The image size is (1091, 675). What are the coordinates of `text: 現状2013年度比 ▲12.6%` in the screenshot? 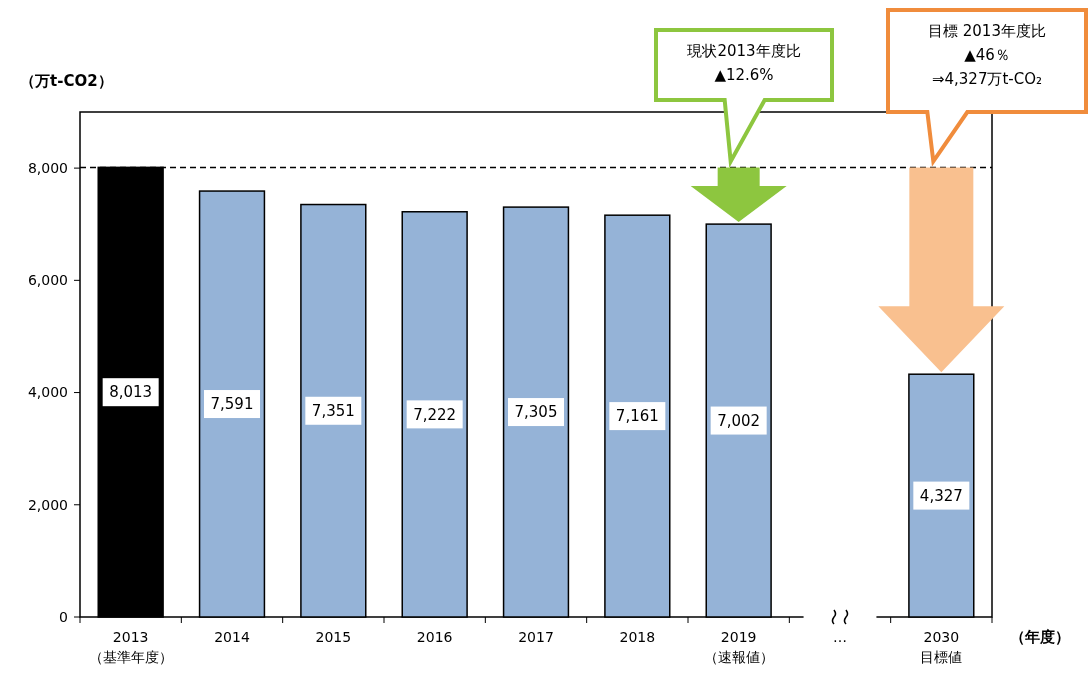 It's located at (744, 63).